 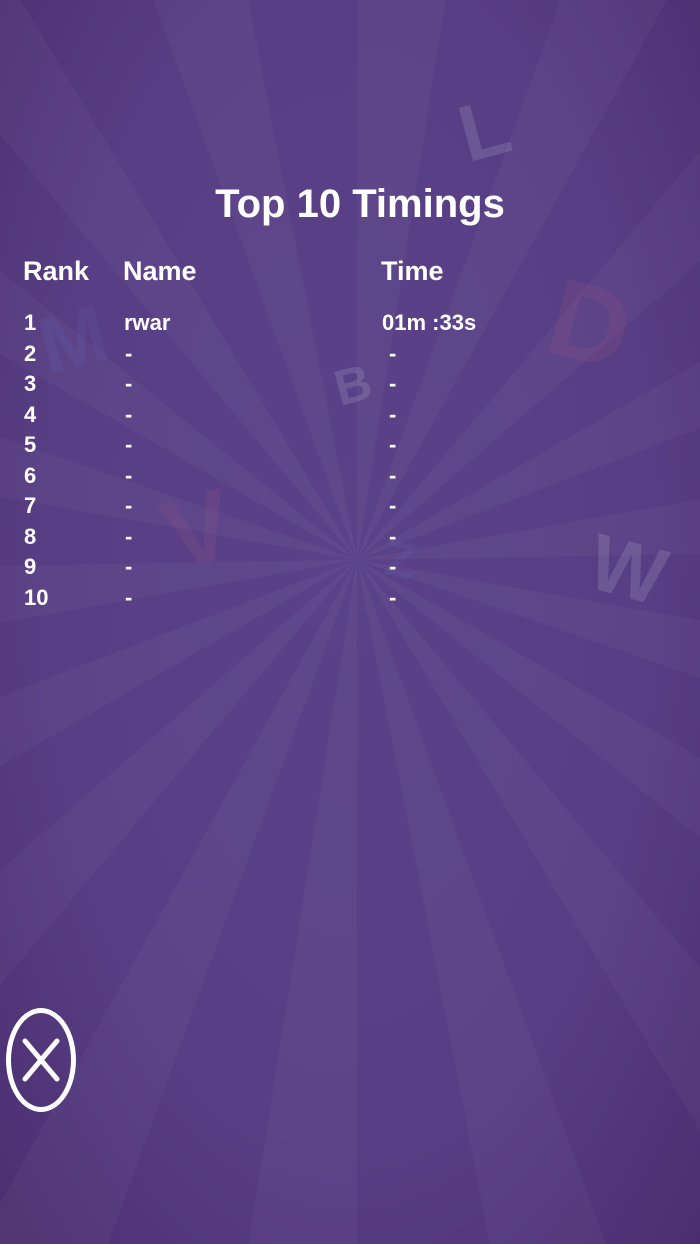 I want to click on page-title: Top 10 Timings, so click(x=360, y=204).